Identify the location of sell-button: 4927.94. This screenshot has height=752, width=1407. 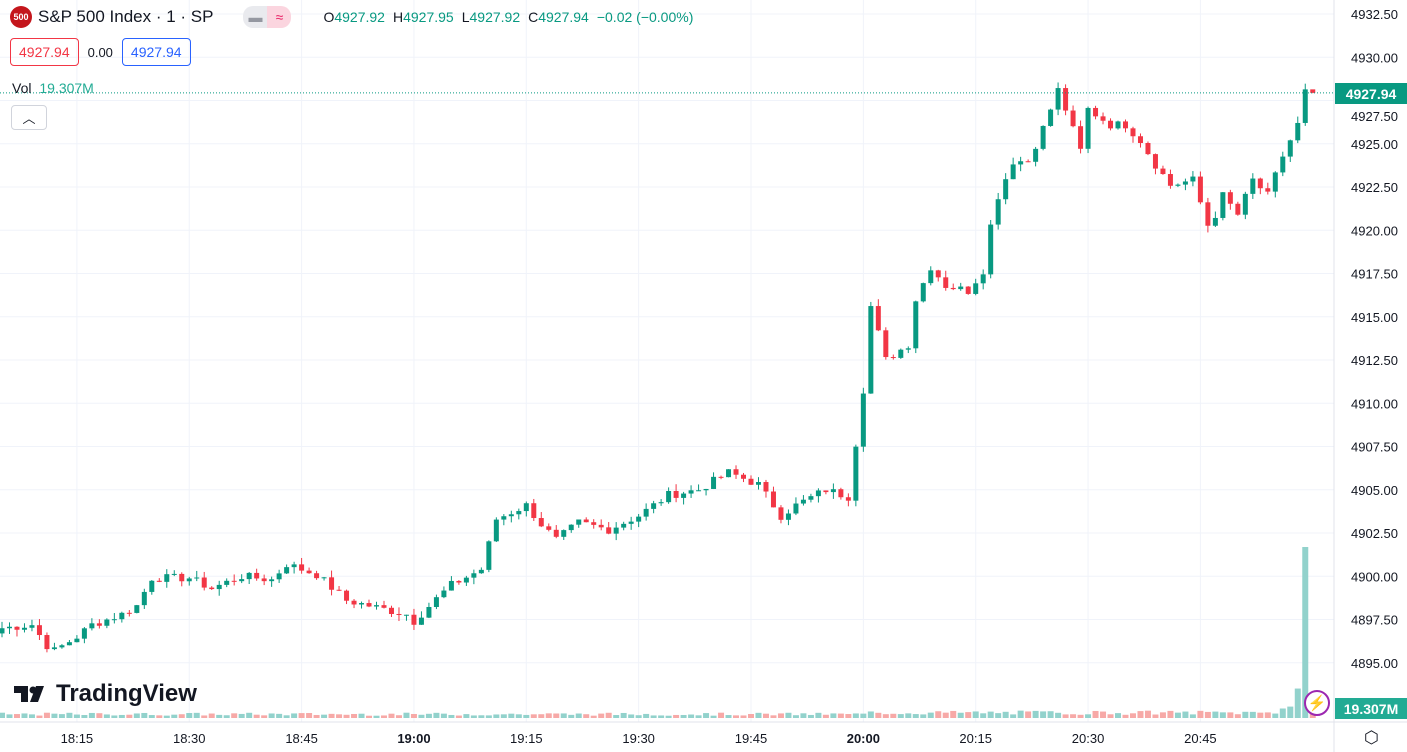
(44, 52).